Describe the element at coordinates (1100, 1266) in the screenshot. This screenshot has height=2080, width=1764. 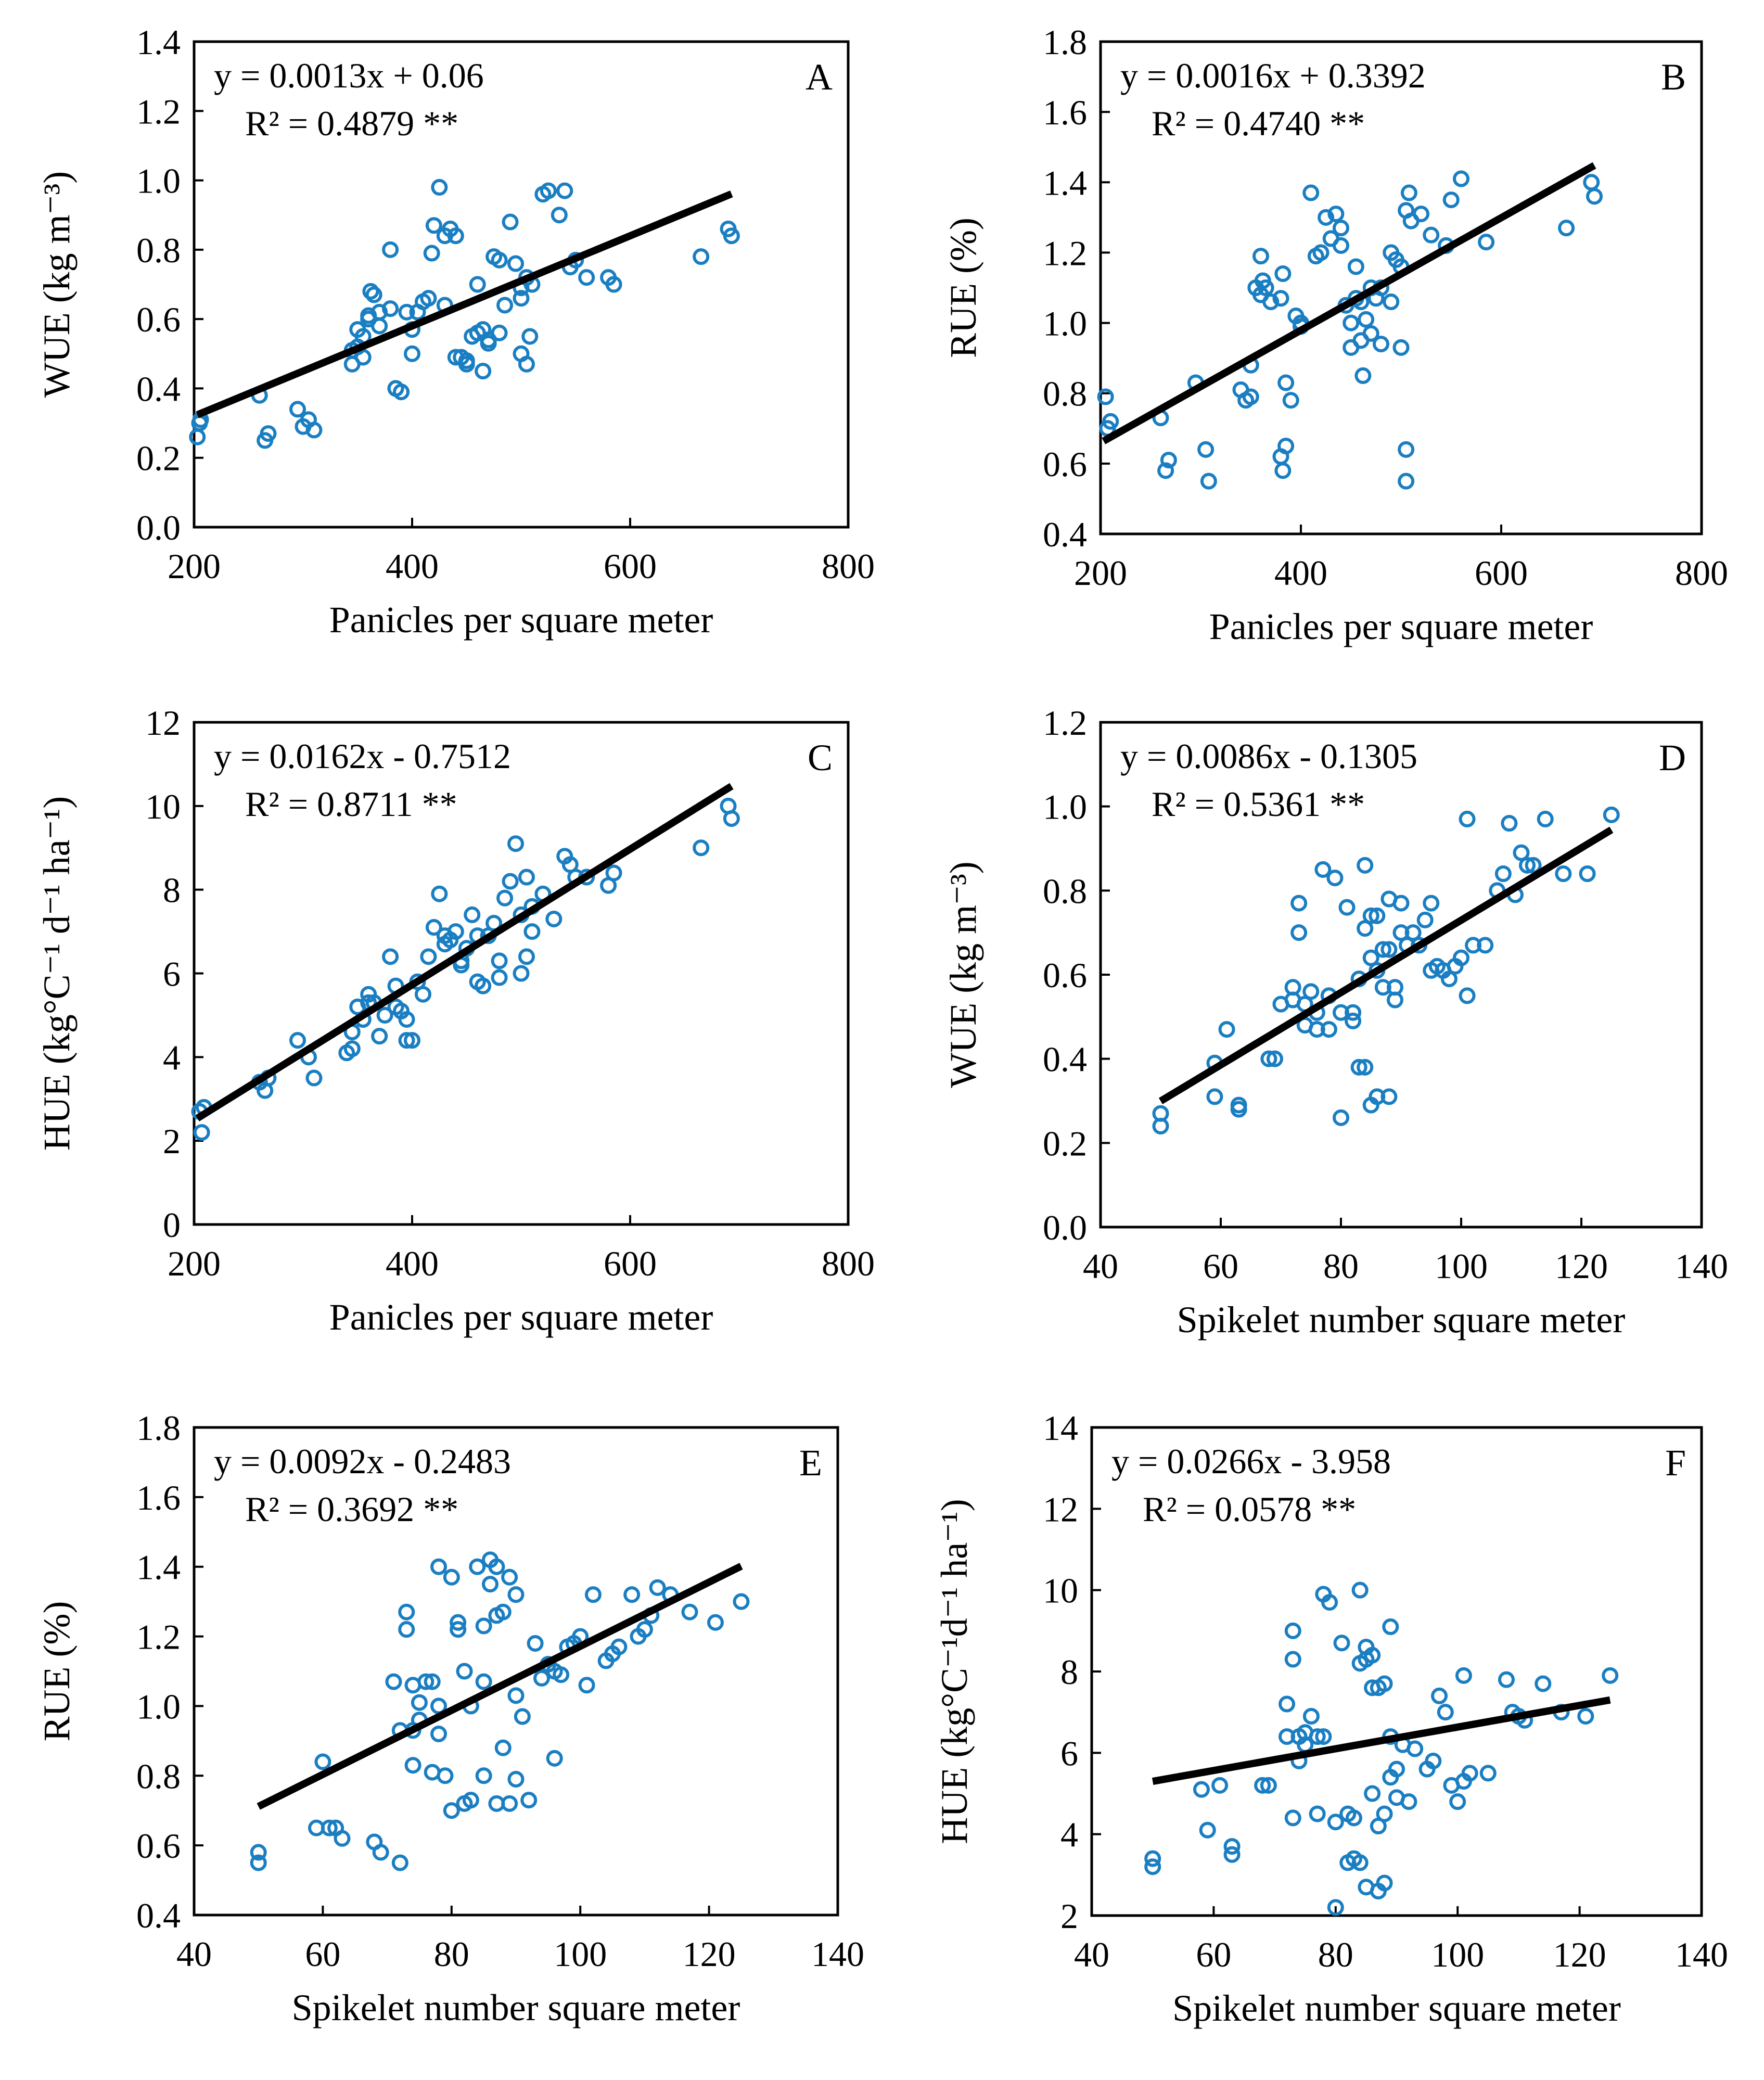
I see `x-tick-label: 40` at that location.